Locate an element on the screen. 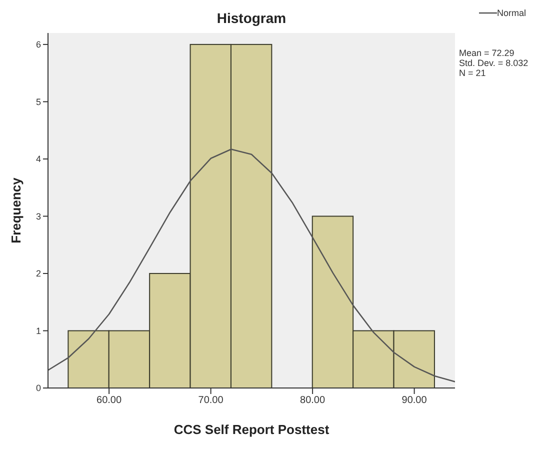 The height and width of the screenshot is (461, 538). text: Std. Dev. = 8.032 is located at coordinates (493, 63).